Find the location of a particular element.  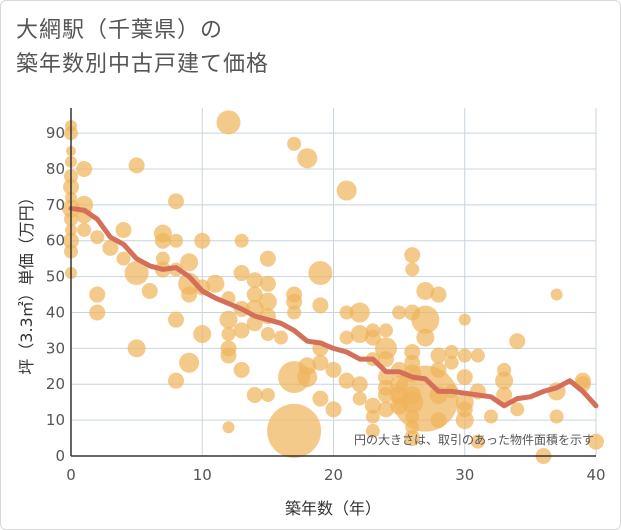

y-tick-label: 90 is located at coordinates (55, 133).